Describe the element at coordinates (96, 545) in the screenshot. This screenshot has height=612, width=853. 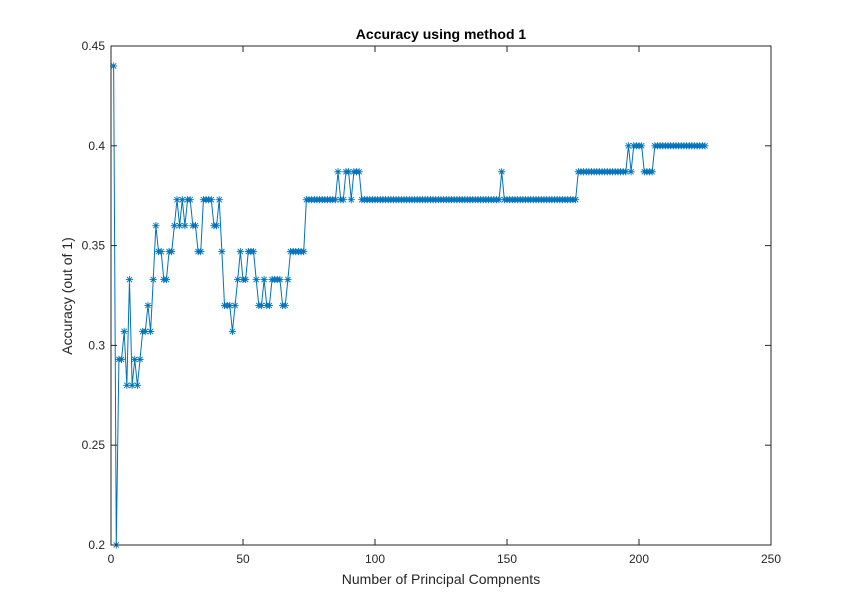
I see `y-tick-label: 0.2` at that location.